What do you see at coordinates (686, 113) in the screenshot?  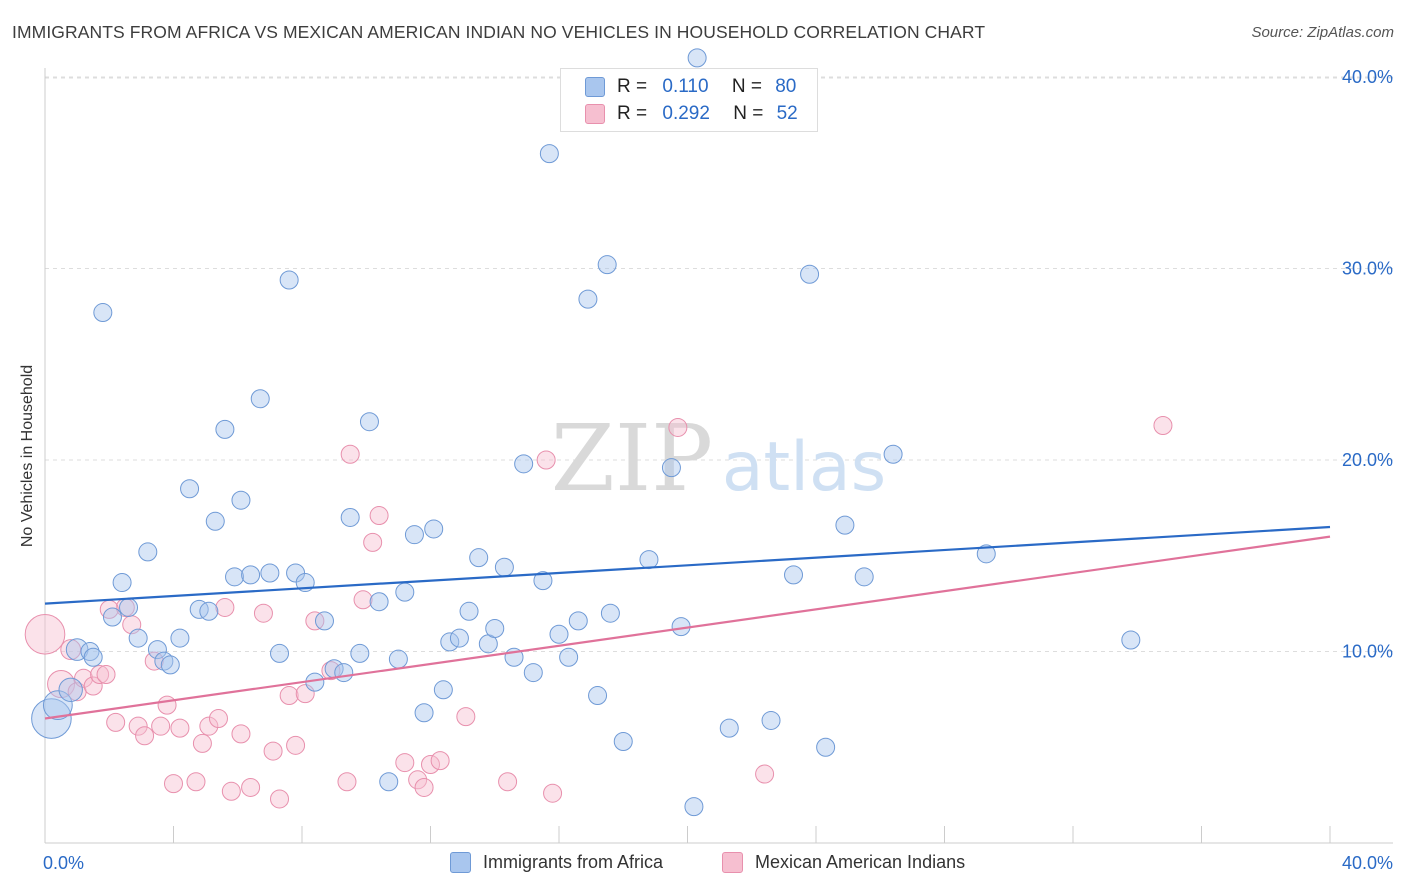 I see `legend-r-value: 0.292` at bounding box center [686, 113].